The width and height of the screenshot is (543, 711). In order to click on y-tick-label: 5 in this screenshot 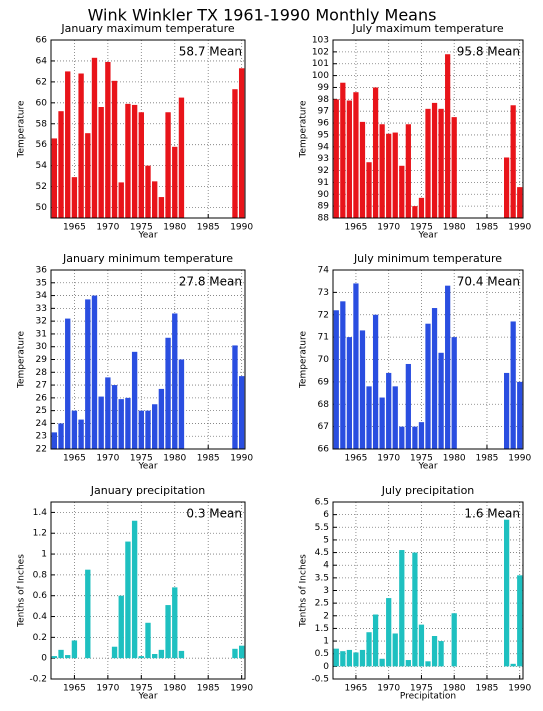, I will do `click(326, 540)`.